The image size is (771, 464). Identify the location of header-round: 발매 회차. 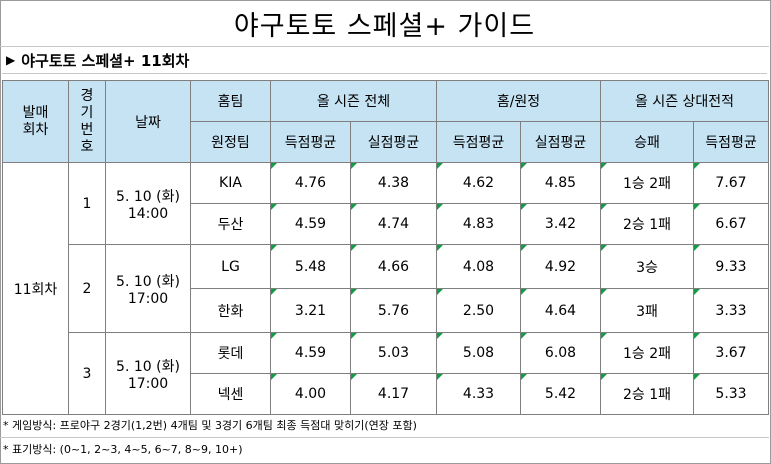
(35, 121).